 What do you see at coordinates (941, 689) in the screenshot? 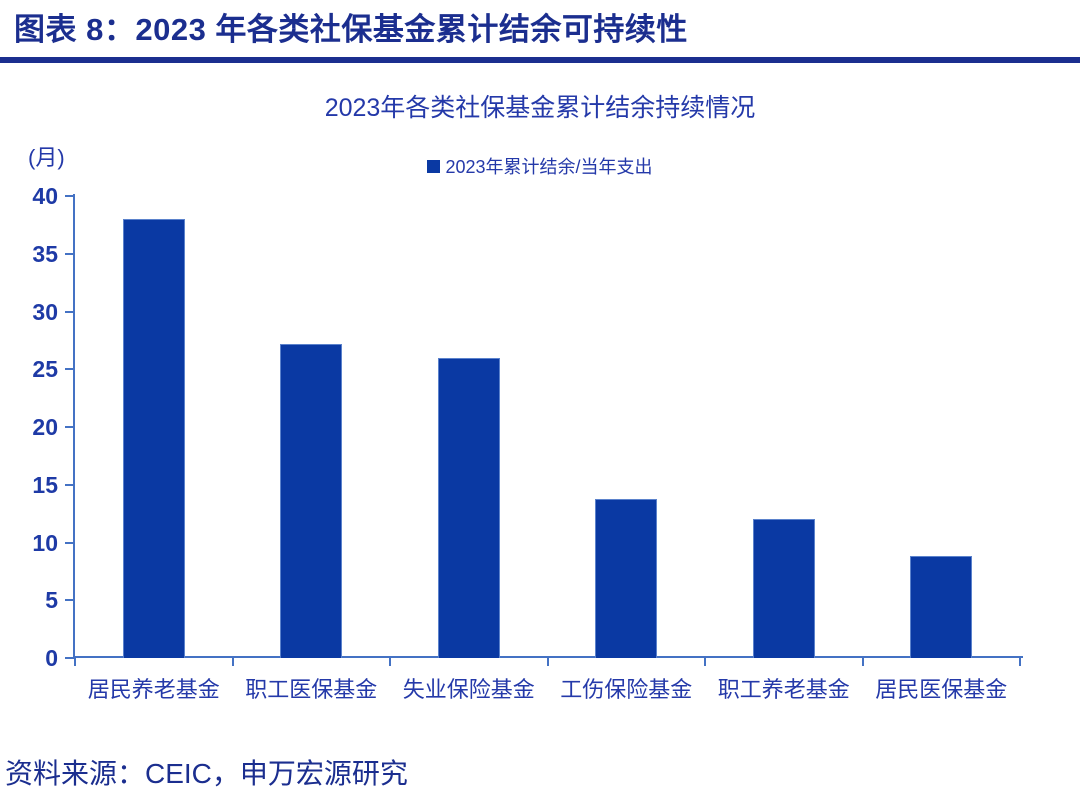
I see `x-axis-label: 居民医保基金` at bounding box center [941, 689].